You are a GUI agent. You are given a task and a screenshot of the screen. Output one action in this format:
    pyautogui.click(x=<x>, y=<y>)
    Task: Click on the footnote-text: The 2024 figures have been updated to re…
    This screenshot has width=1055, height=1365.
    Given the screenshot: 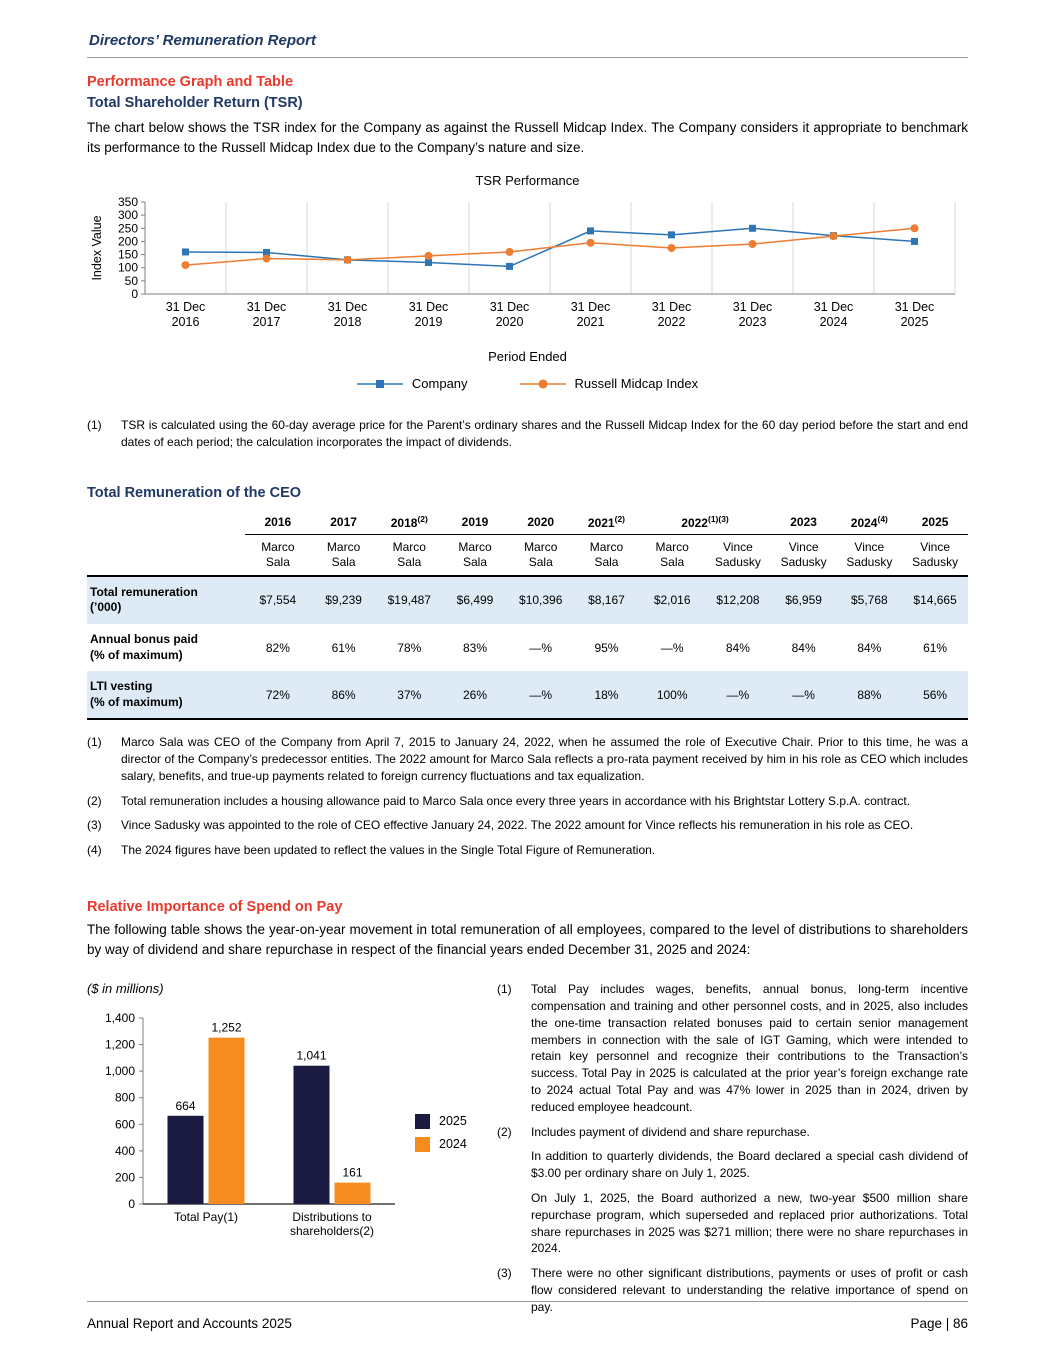 What is the action you would take?
    pyautogui.click(x=388, y=850)
    